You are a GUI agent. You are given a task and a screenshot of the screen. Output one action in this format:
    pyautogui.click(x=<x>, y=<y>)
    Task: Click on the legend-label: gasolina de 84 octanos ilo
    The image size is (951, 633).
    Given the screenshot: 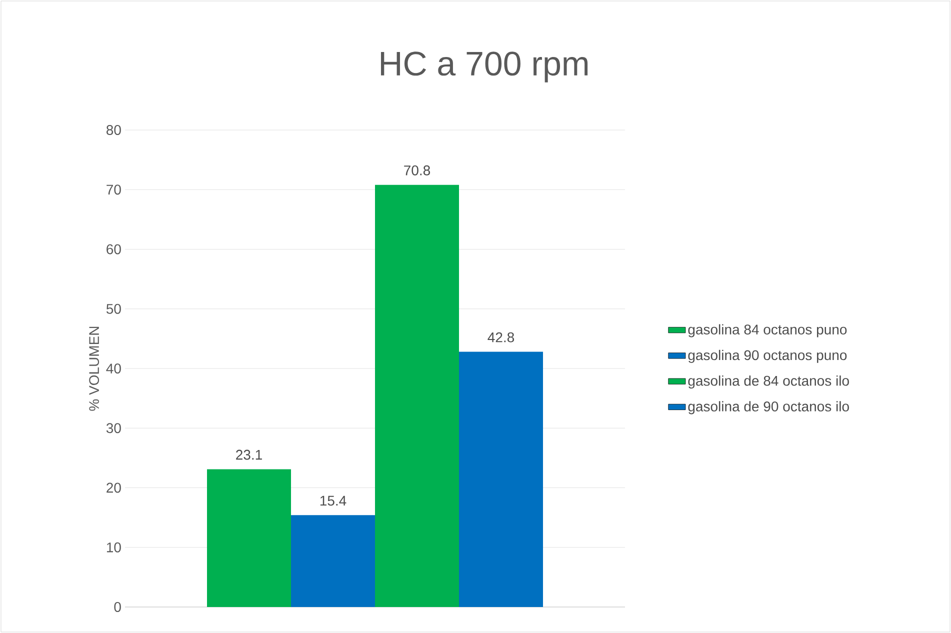 What is the action you would take?
    pyautogui.click(x=768, y=382)
    